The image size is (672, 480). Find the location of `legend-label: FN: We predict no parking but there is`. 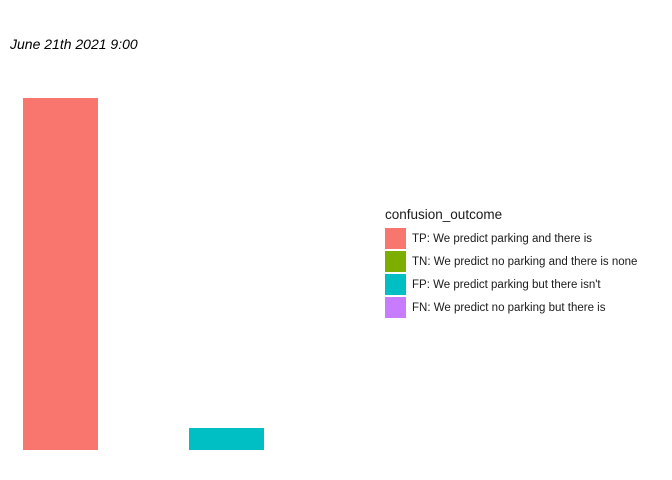

legend-label: FN: We predict no parking but there is is located at coordinates (509, 307).